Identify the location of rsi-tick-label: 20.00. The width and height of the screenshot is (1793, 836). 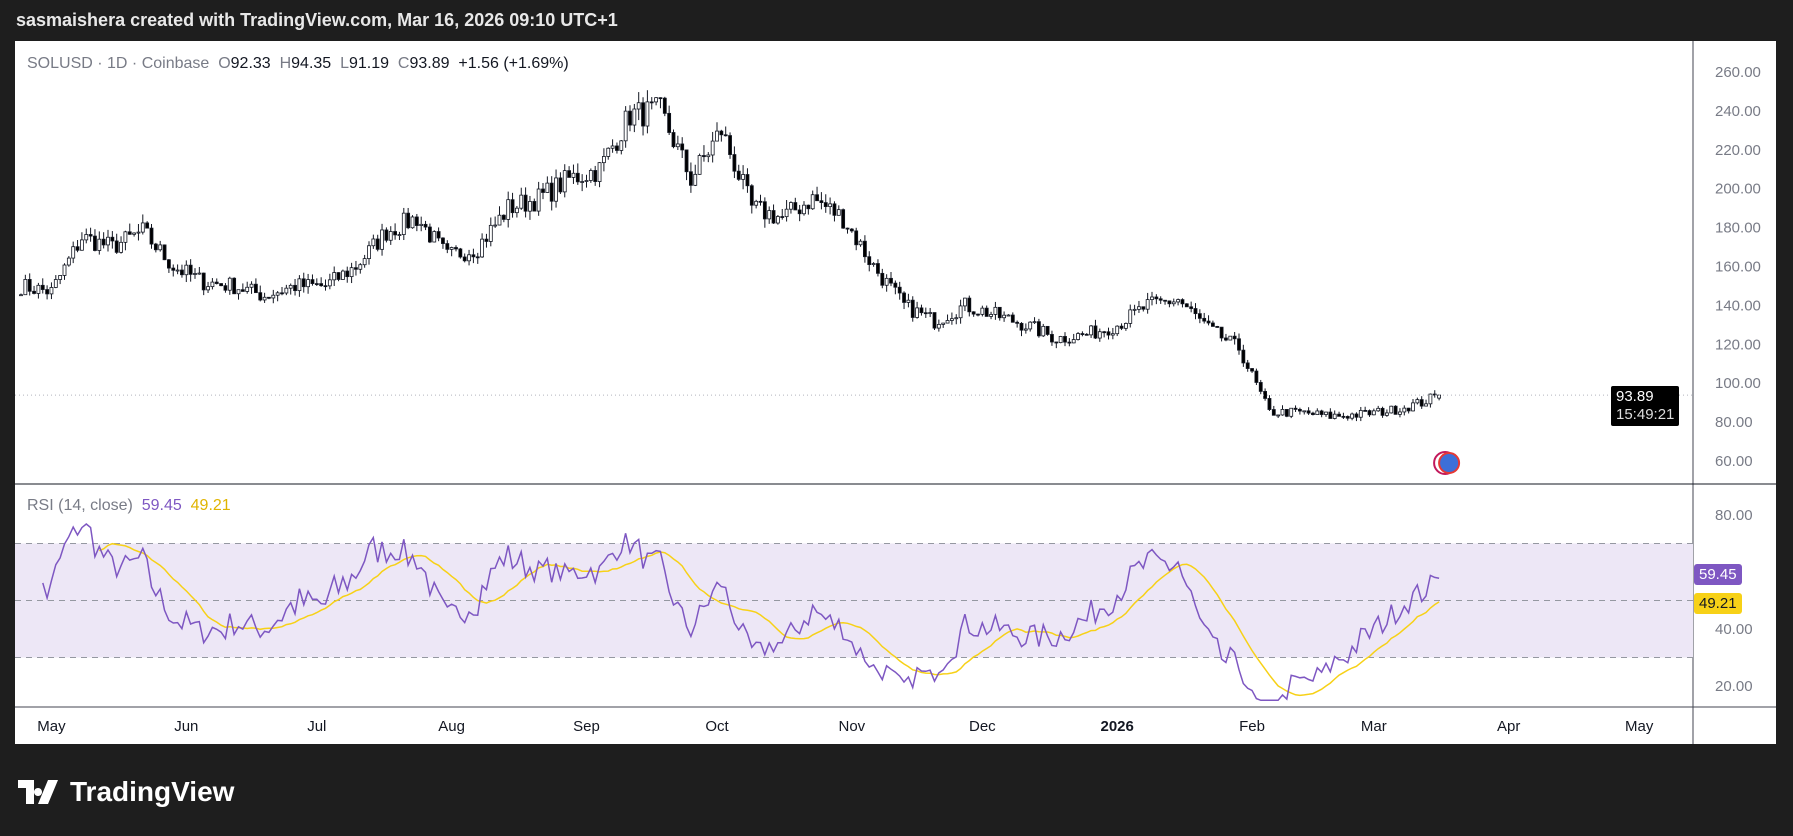
(1734, 686).